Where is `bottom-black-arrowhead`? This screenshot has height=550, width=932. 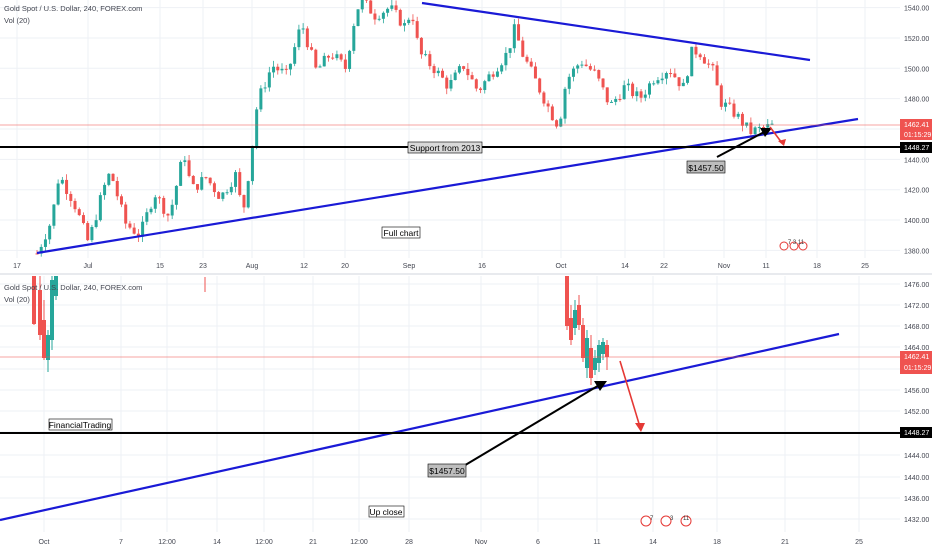 bottom-black-arrowhead is located at coordinates (600, 386).